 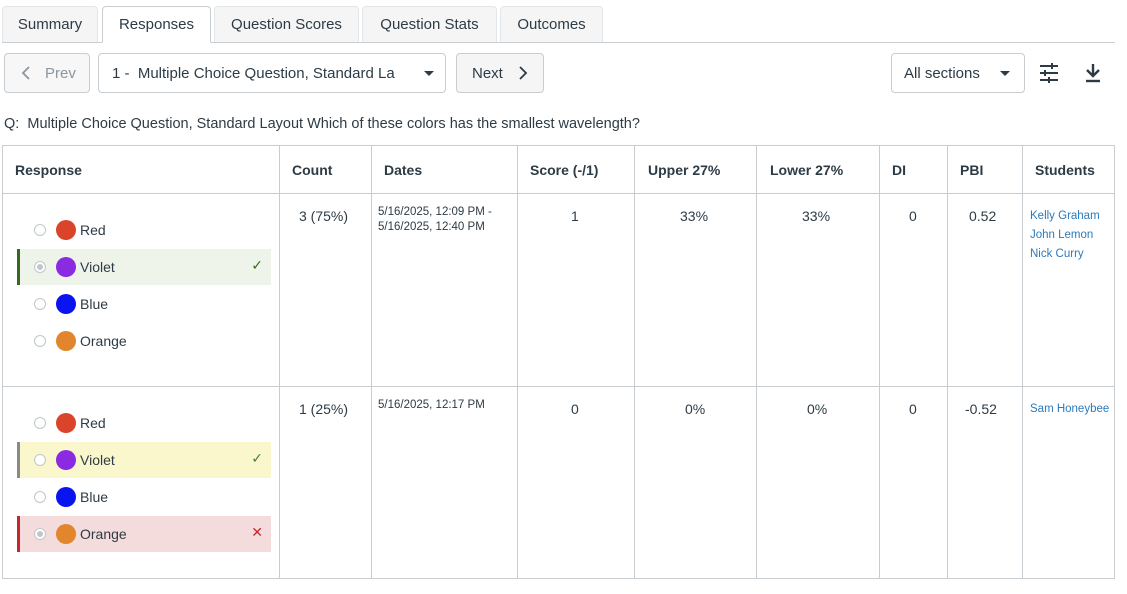 I want to click on score-value: 0, so click(x=575, y=409).